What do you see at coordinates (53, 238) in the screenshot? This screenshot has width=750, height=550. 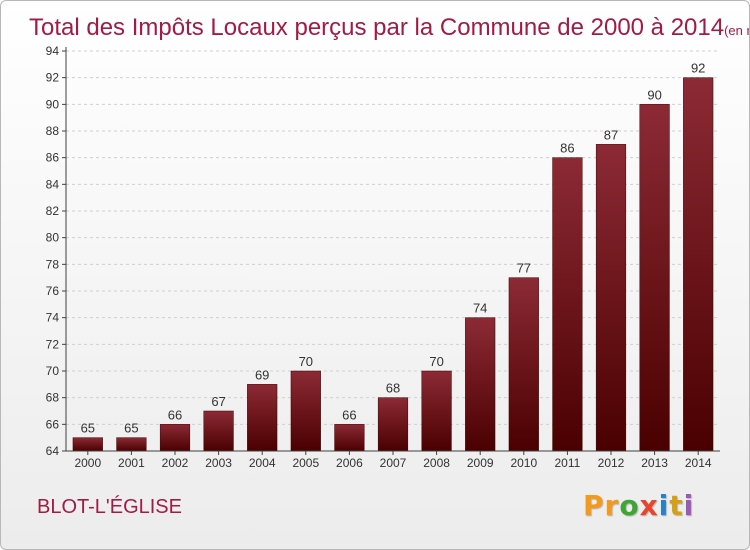 I see `y-tick-label: 80` at bounding box center [53, 238].